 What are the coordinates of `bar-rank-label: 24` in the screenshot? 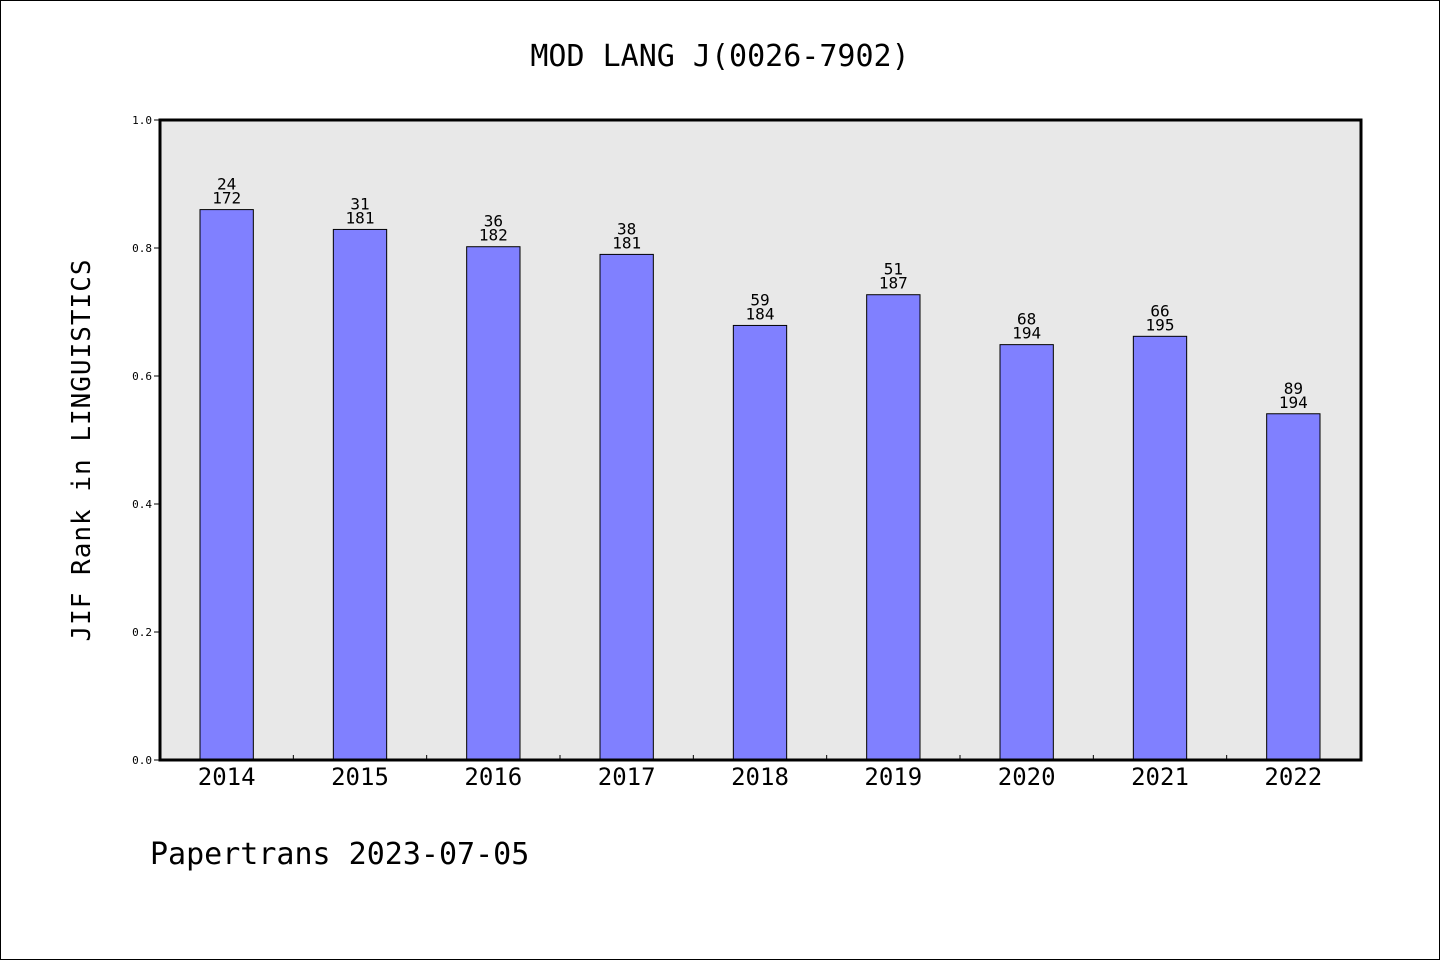 It's located at (226, 184).